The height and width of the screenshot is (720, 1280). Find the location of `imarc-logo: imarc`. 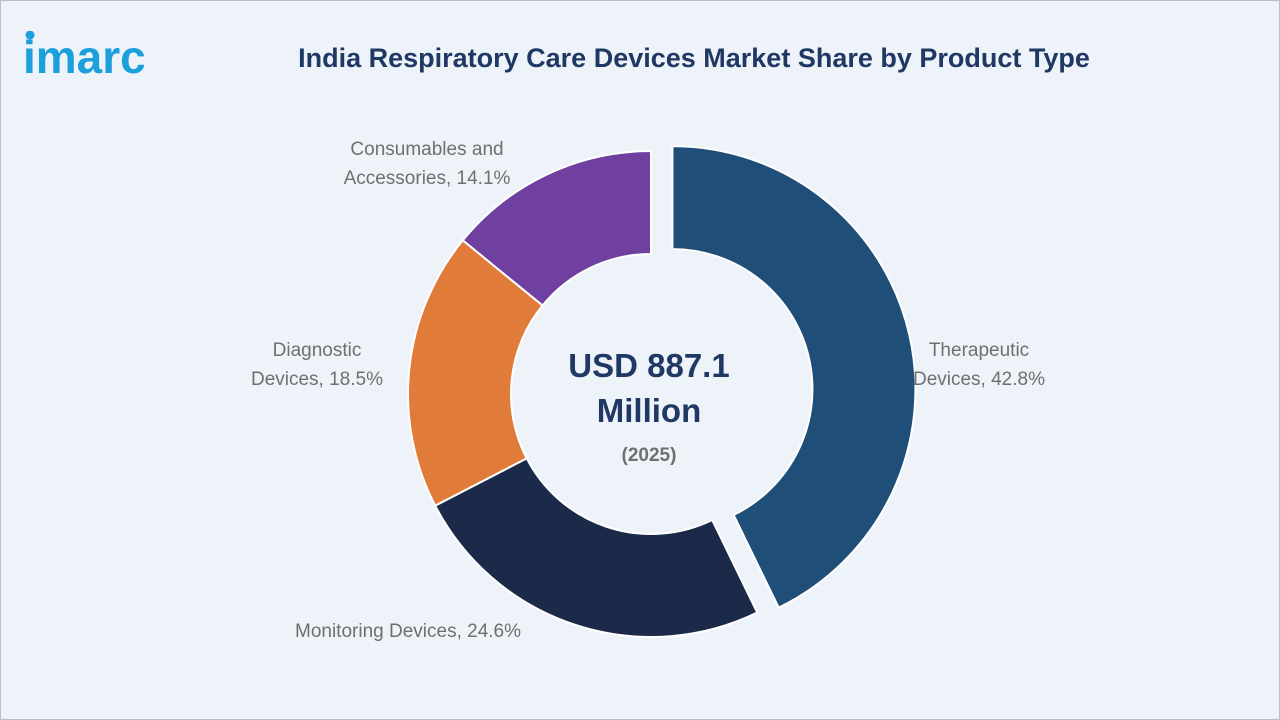

imarc-logo: imarc is located at coordinates (116, 58).